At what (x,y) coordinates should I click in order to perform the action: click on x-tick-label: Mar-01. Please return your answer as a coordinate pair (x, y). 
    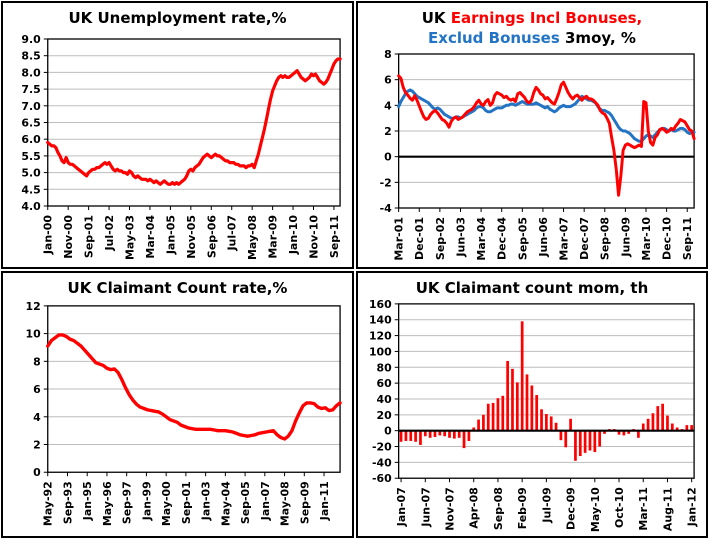
    Looking at the image, I should click on (399, 239).